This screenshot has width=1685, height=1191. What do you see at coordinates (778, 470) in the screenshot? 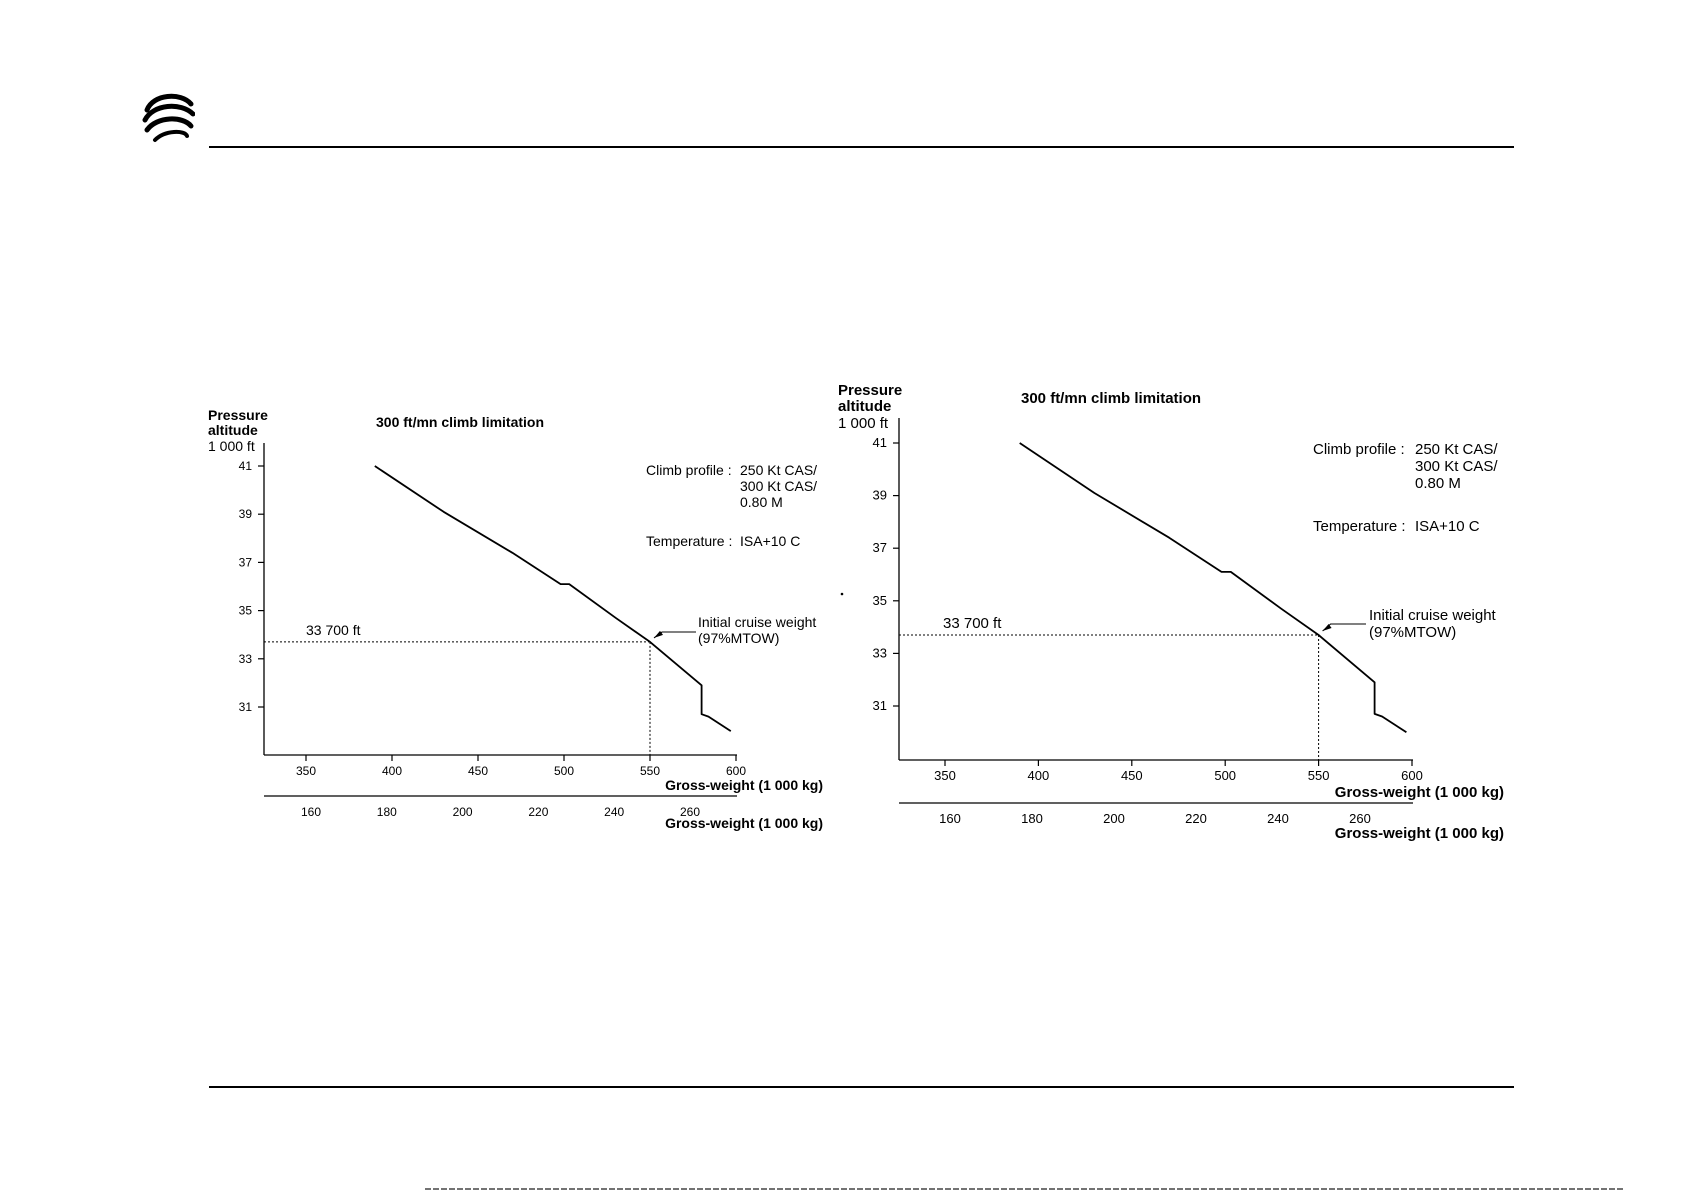
I see `chart-left-climb-value-1: 250 Kt CAS/` at bounding box center [778, 470].